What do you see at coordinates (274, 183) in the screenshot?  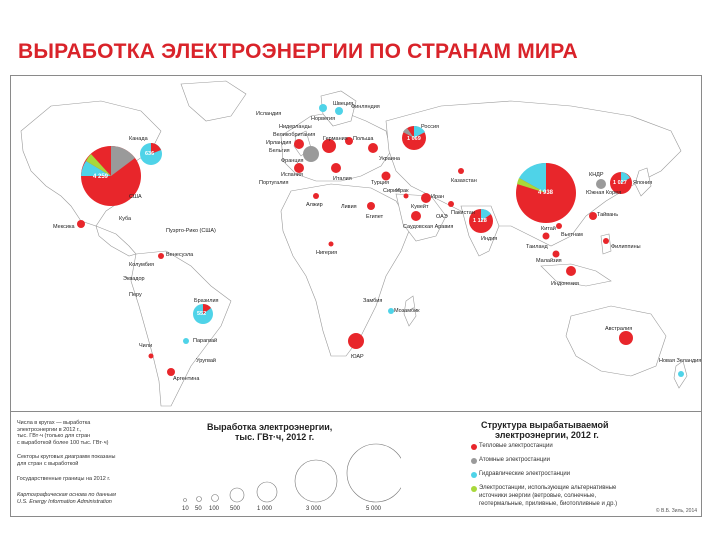 I see `label-portugal: Португалия` at bounding box center [274, 183].